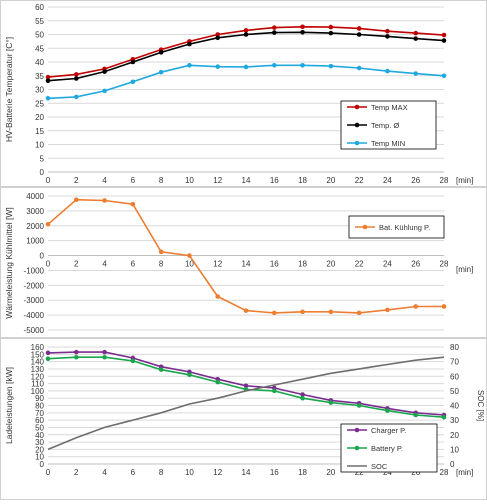  Describe the element at coordinates (454, 391) in the screenshot. I see `y2-tick-label: 50` at that location.